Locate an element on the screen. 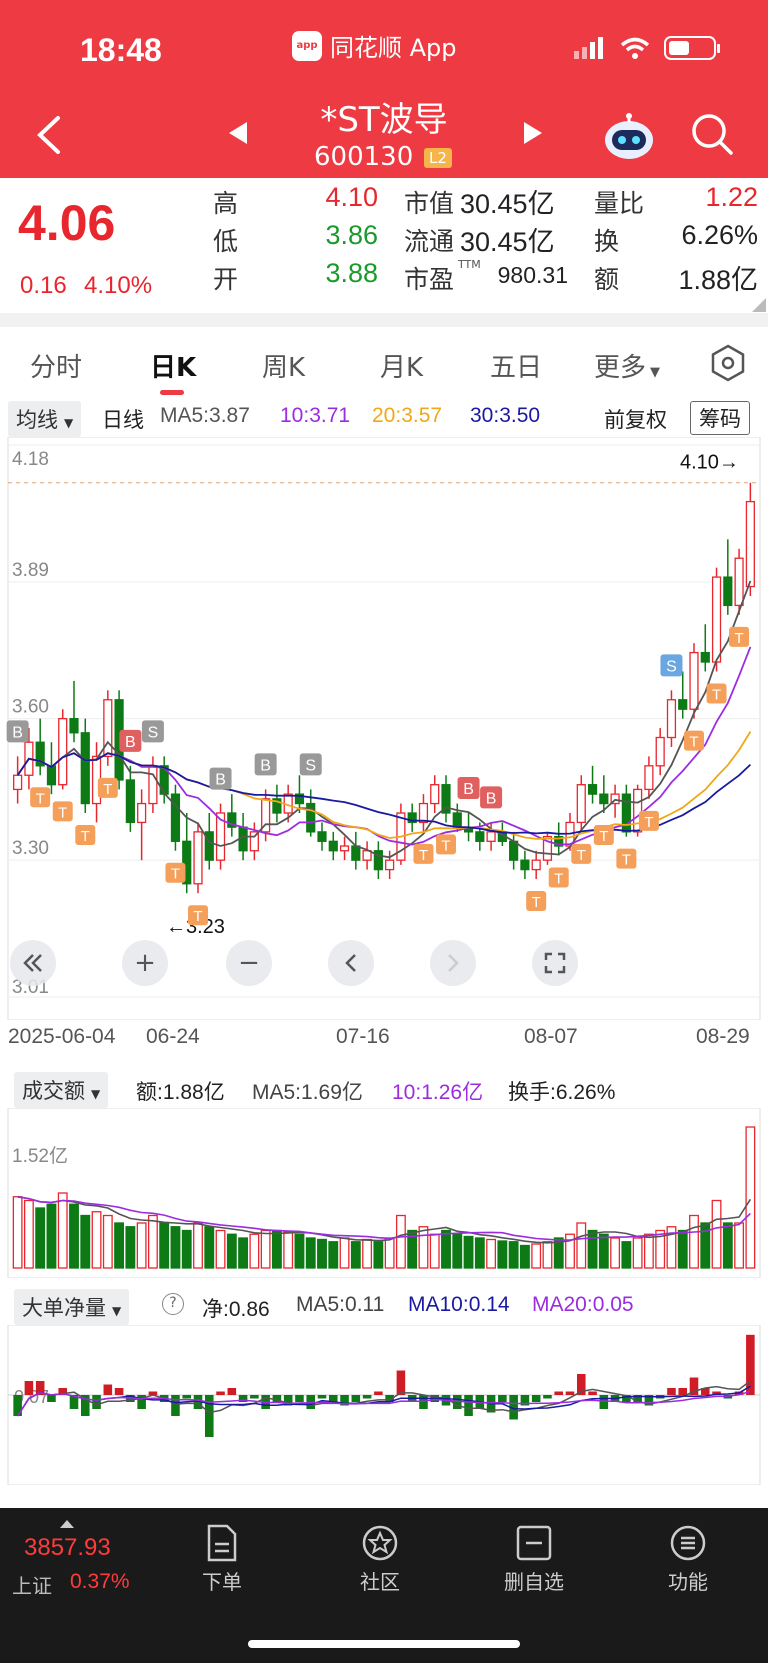 Image resolution: width=768 pixels, height=1663 pixels. nav-functions: 功能 is located at coordinates (688, 1559).